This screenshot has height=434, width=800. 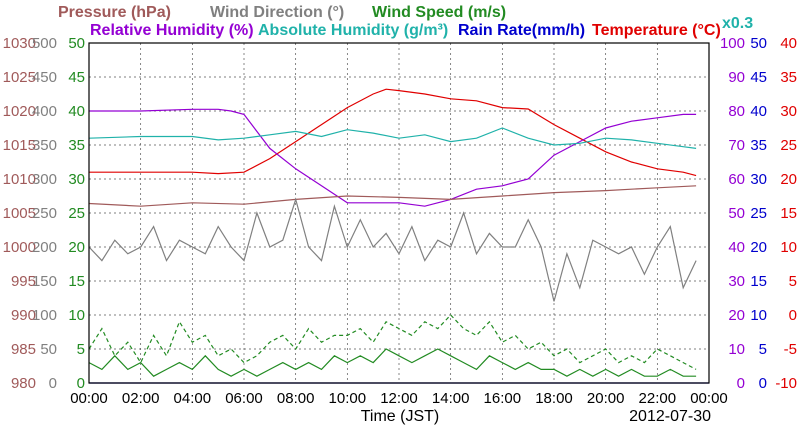 What do you see at coordinates (19, 77) in the screenshot?
I see `y-tick-label: 1025` at bounding box center [19, 77].